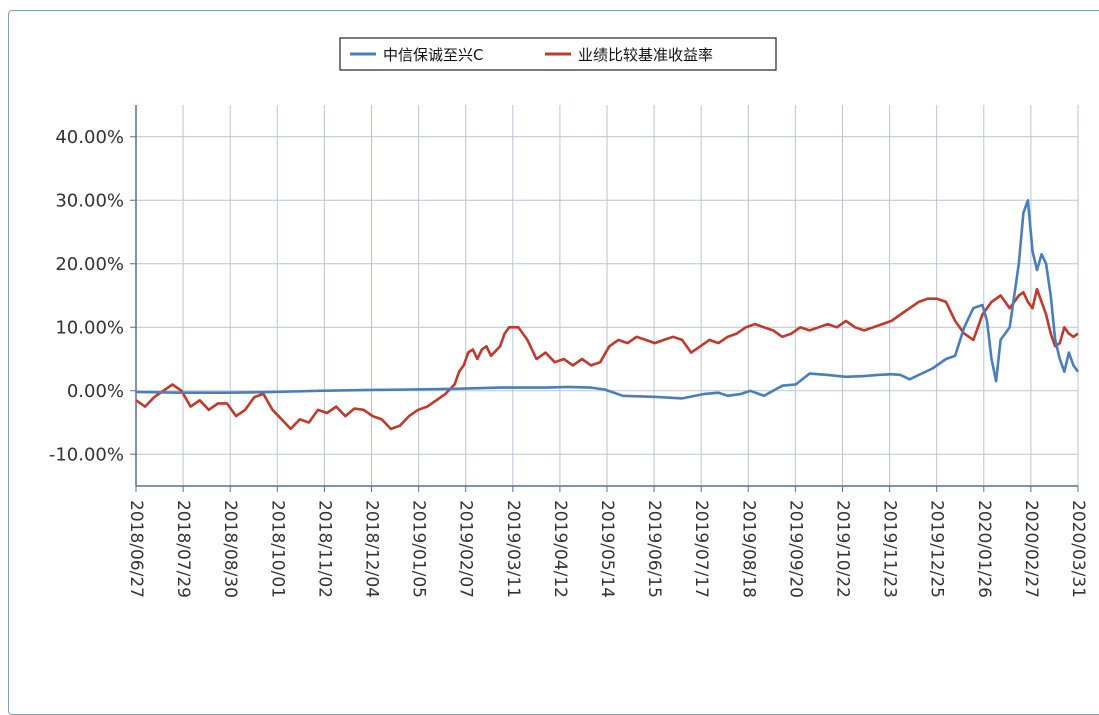  I want to click on legend-label-1: 业绩比较基准收益率, so click(645, 55).